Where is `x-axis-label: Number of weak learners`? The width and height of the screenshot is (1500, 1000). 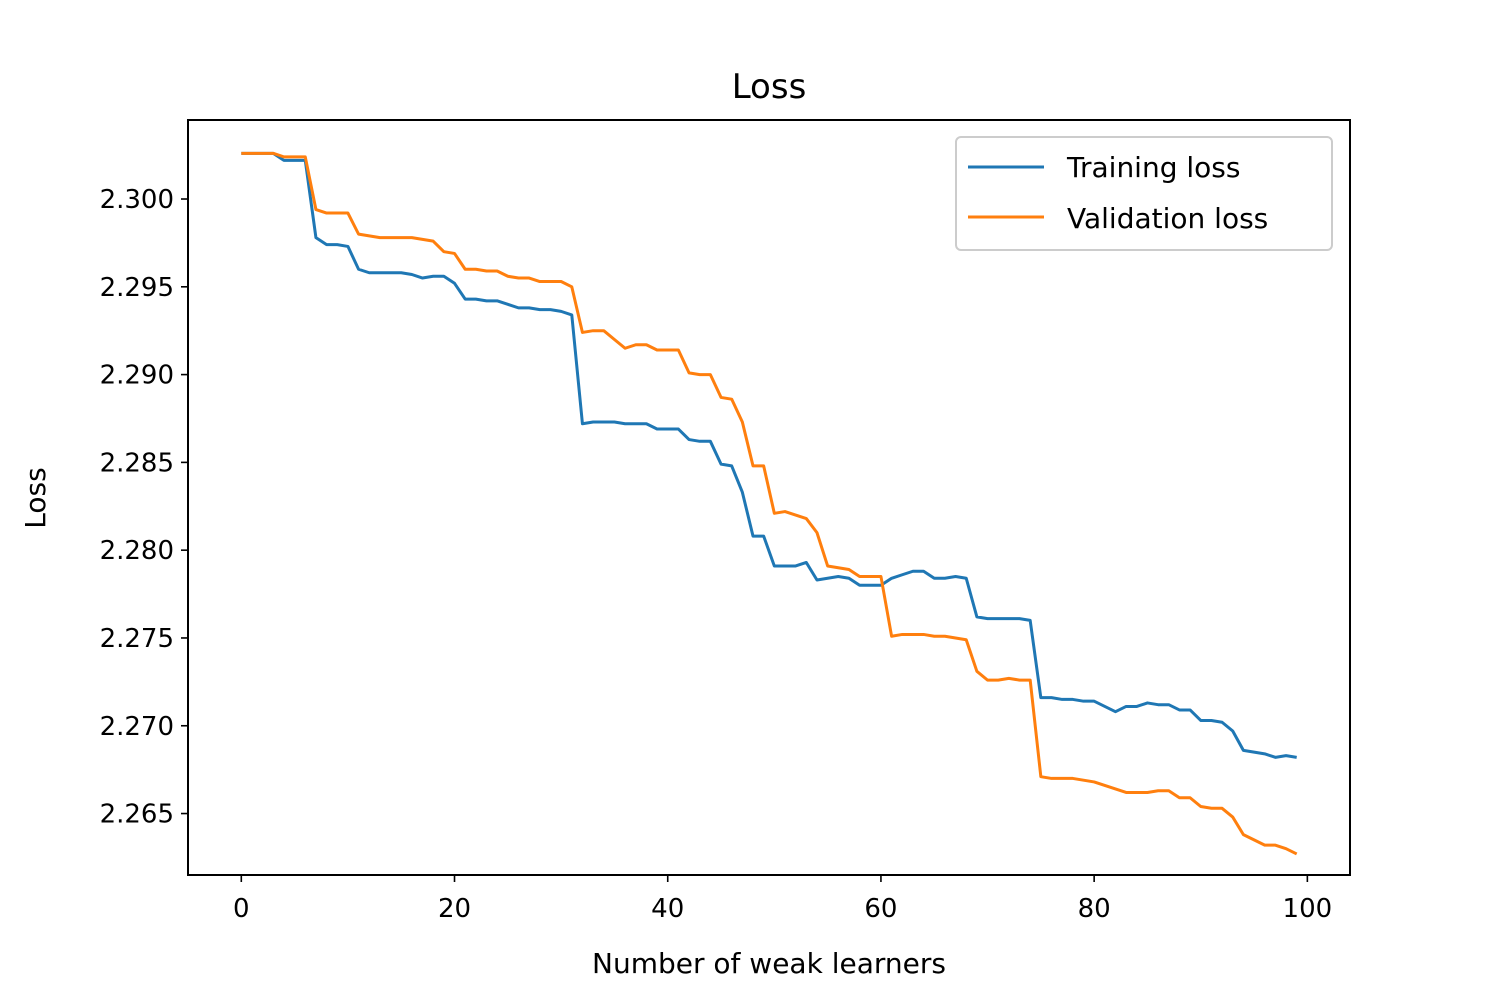
x-axis-label: Number of weak learners is located at coordinates (769, 963).